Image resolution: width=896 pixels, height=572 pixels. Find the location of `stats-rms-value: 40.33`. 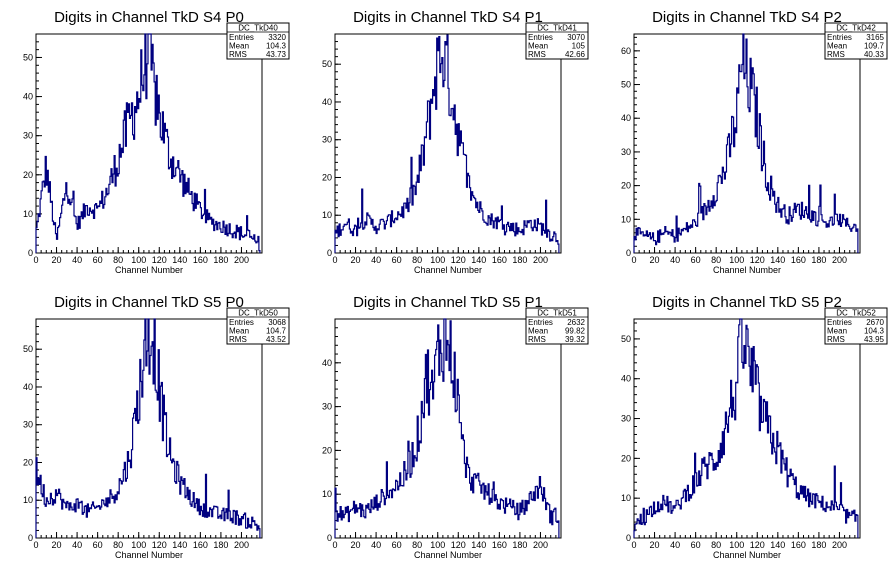

stats-rms-value: 40.33 is located at coordinates (874, 54).